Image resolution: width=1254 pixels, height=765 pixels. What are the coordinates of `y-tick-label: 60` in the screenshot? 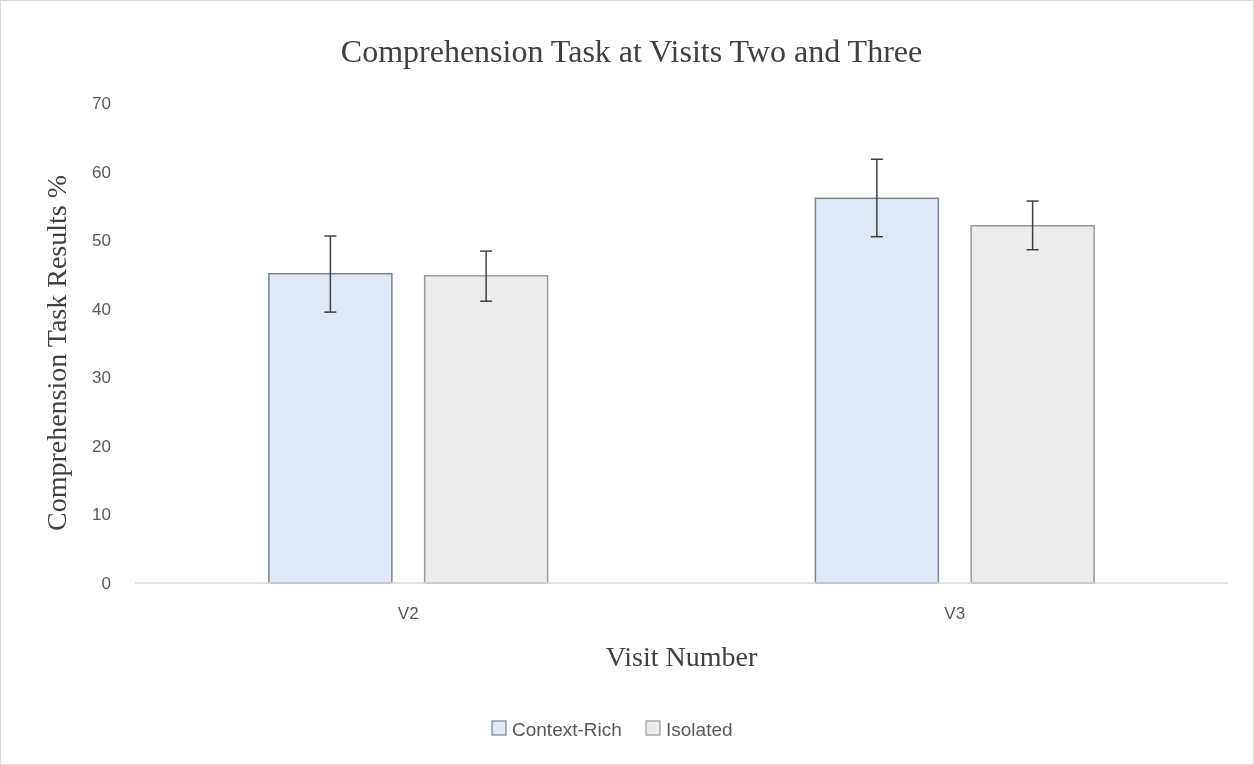 It's located at (101, 172).